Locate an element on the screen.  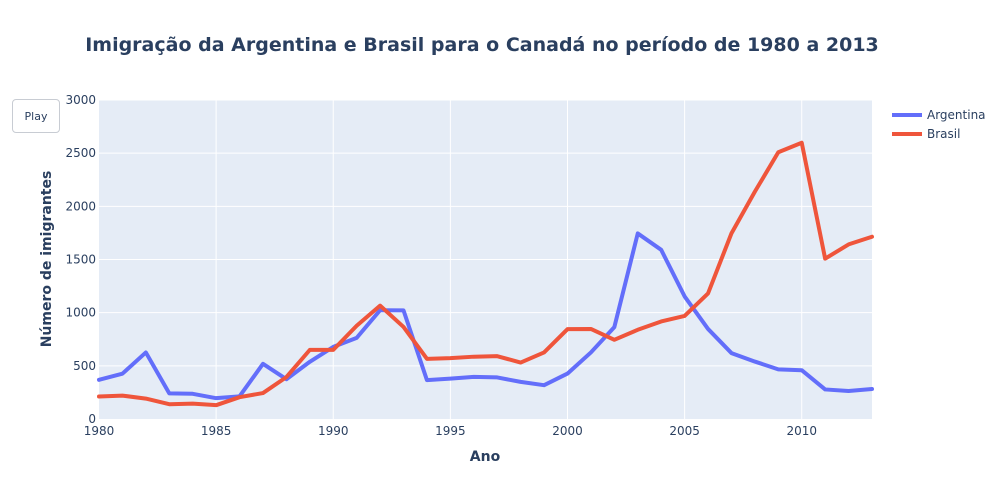
y-tick-label: 500 is located at coordinates (84, 366).